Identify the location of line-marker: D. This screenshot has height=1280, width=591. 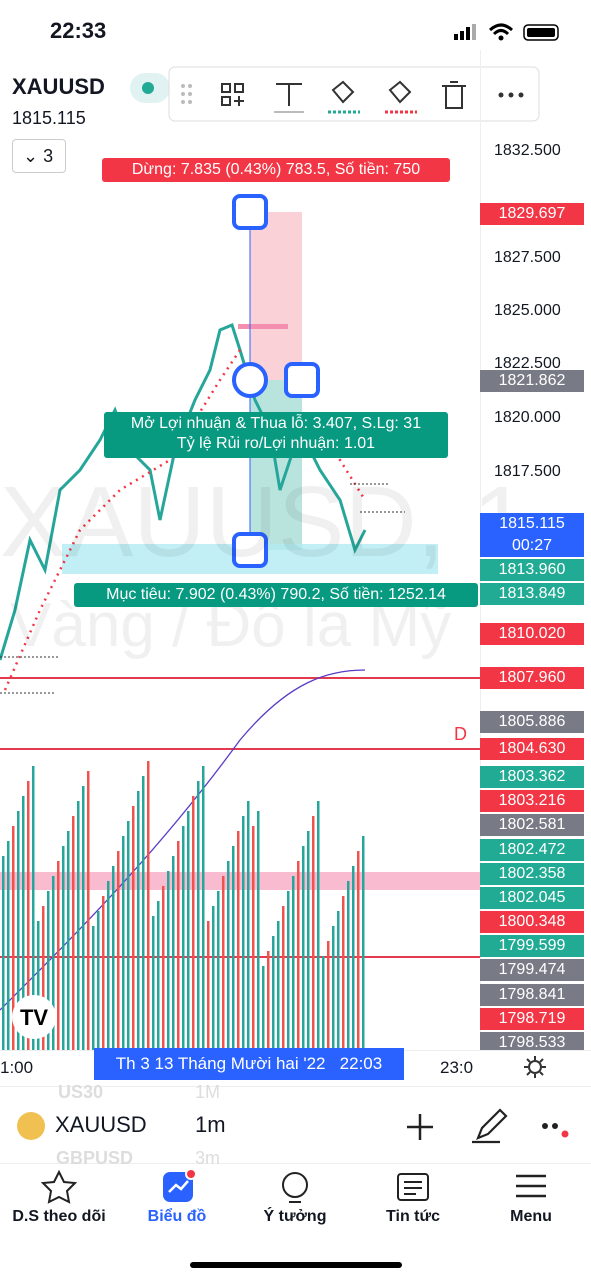
(460, 734).